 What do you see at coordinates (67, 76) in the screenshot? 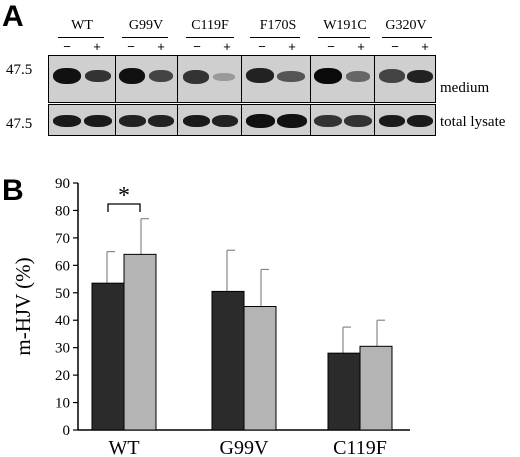
I see `band-medium-wt-minus` at bounding box center [67, 76].